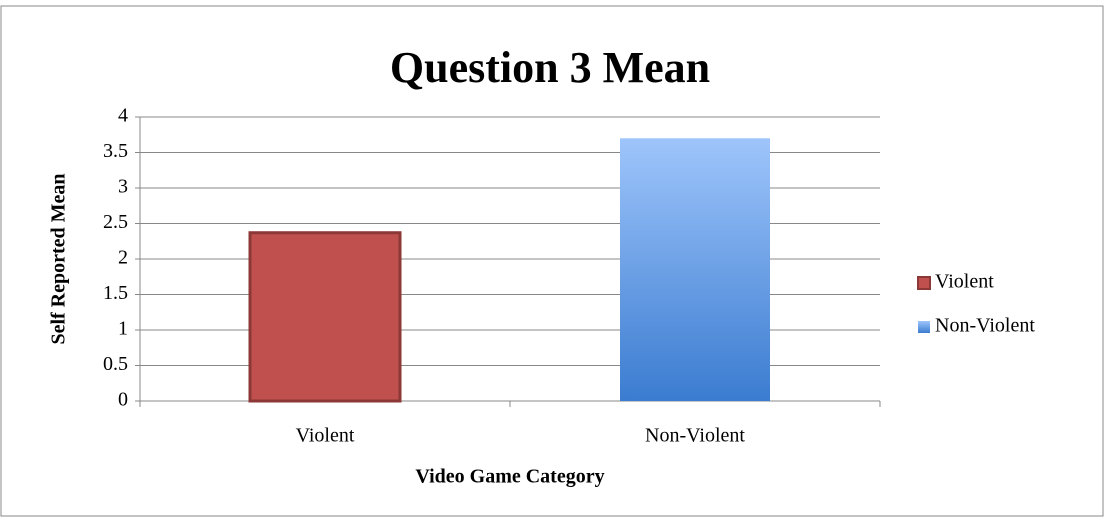 This screenshot has width=1104, height=517. Describe the element at coordinates (123, 329) in the screenshot. I see `y-tick-label: 1` at that location.